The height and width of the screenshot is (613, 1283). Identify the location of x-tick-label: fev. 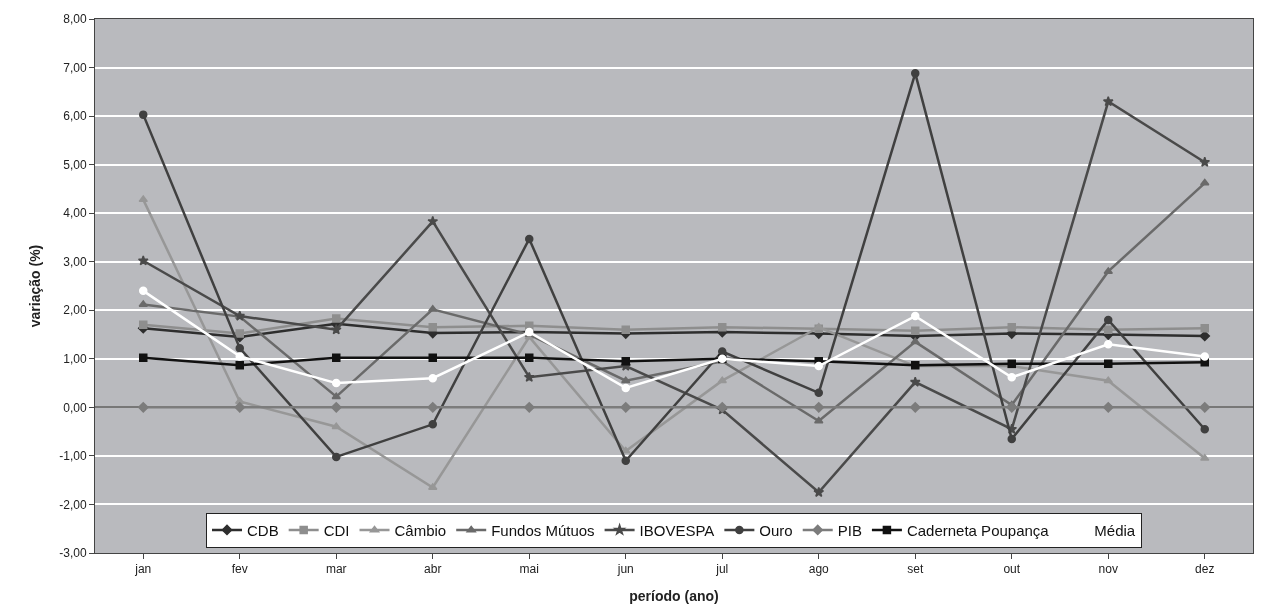
(239, 569).